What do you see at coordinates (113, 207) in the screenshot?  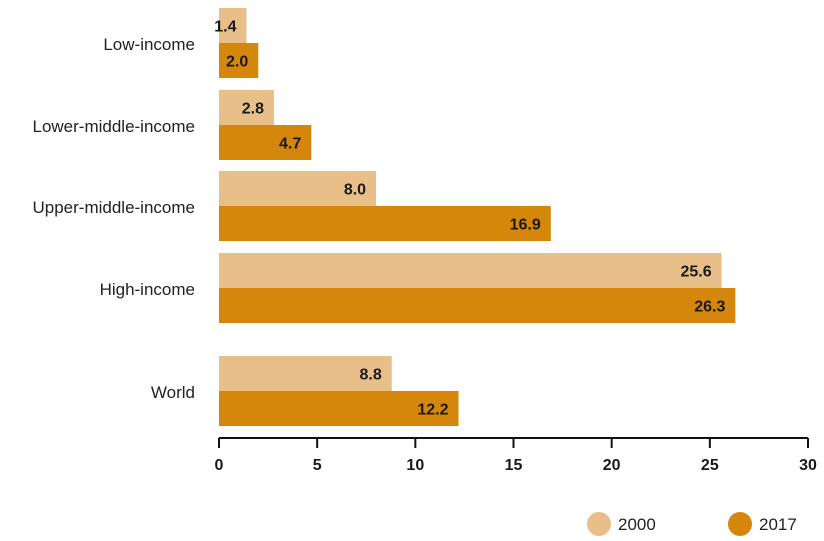 I see `category-label: Upper-middle-income` at bounding box center [113, 207].